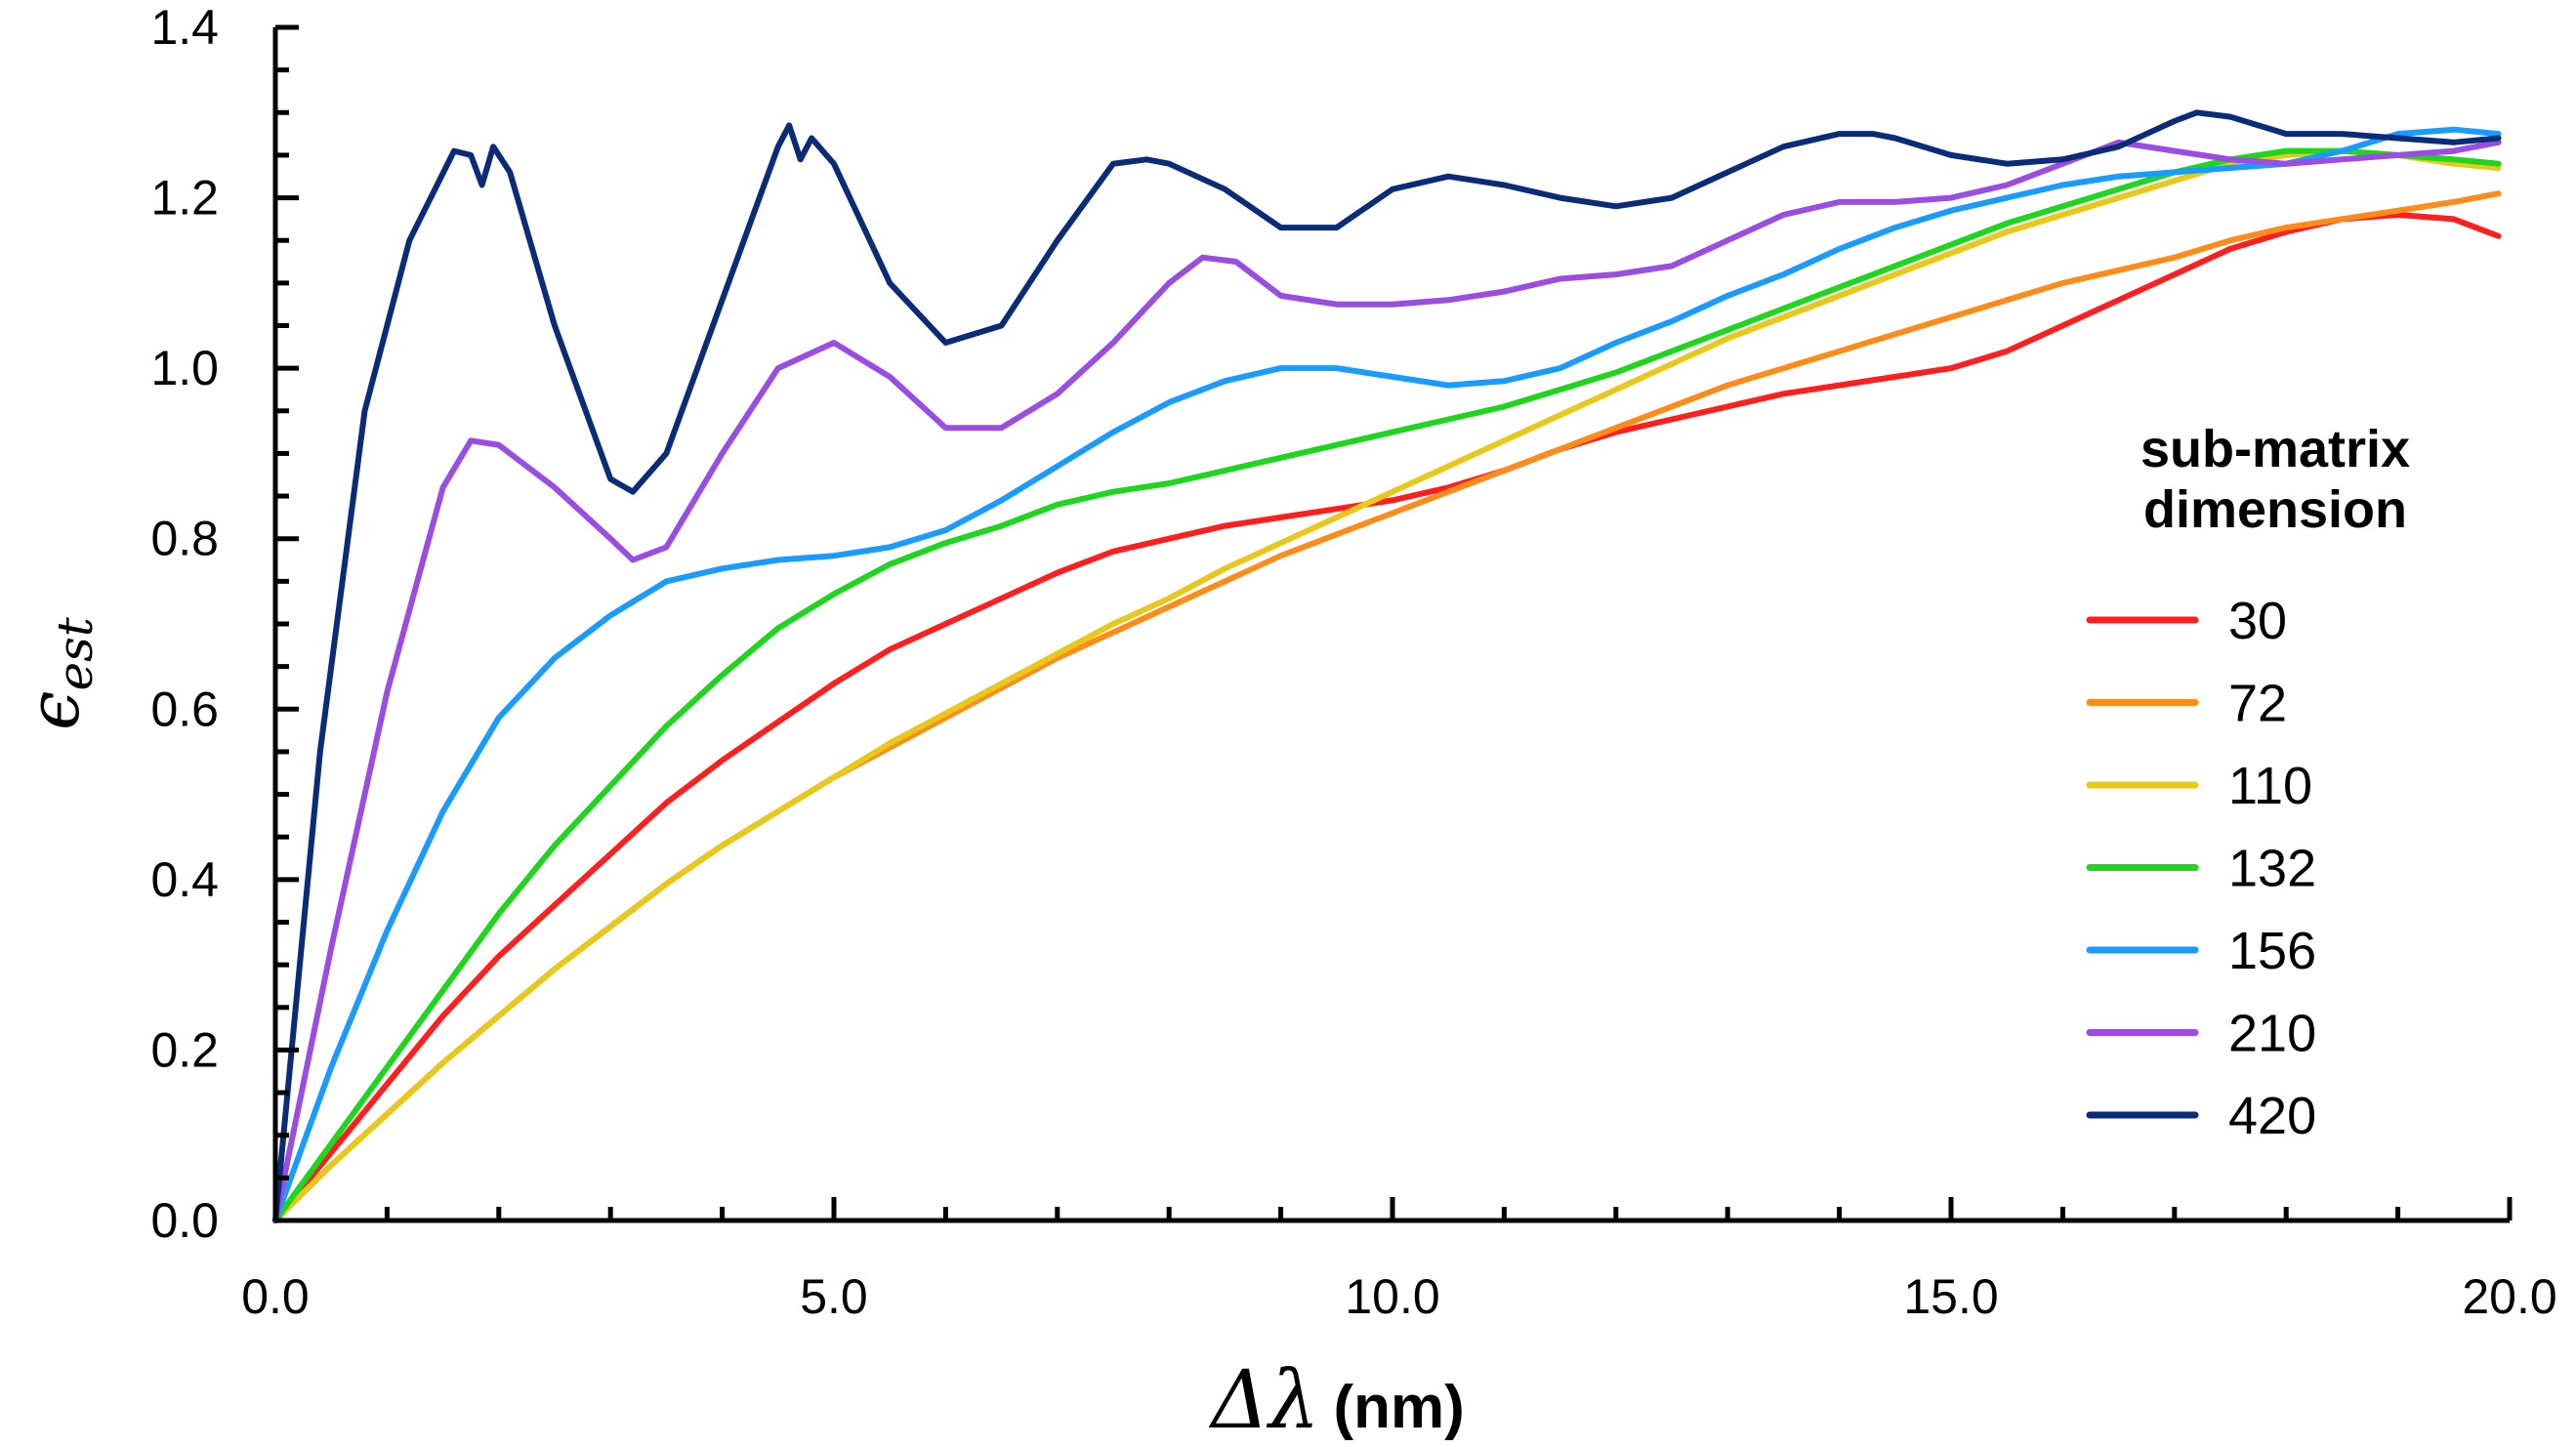 The height and width of the screenshot is (1447, 2576). Describe the element at coordinates (2201, 869) in the screenshot. I see `legend-items: 30 72 110 132 156 210 420` at that location.